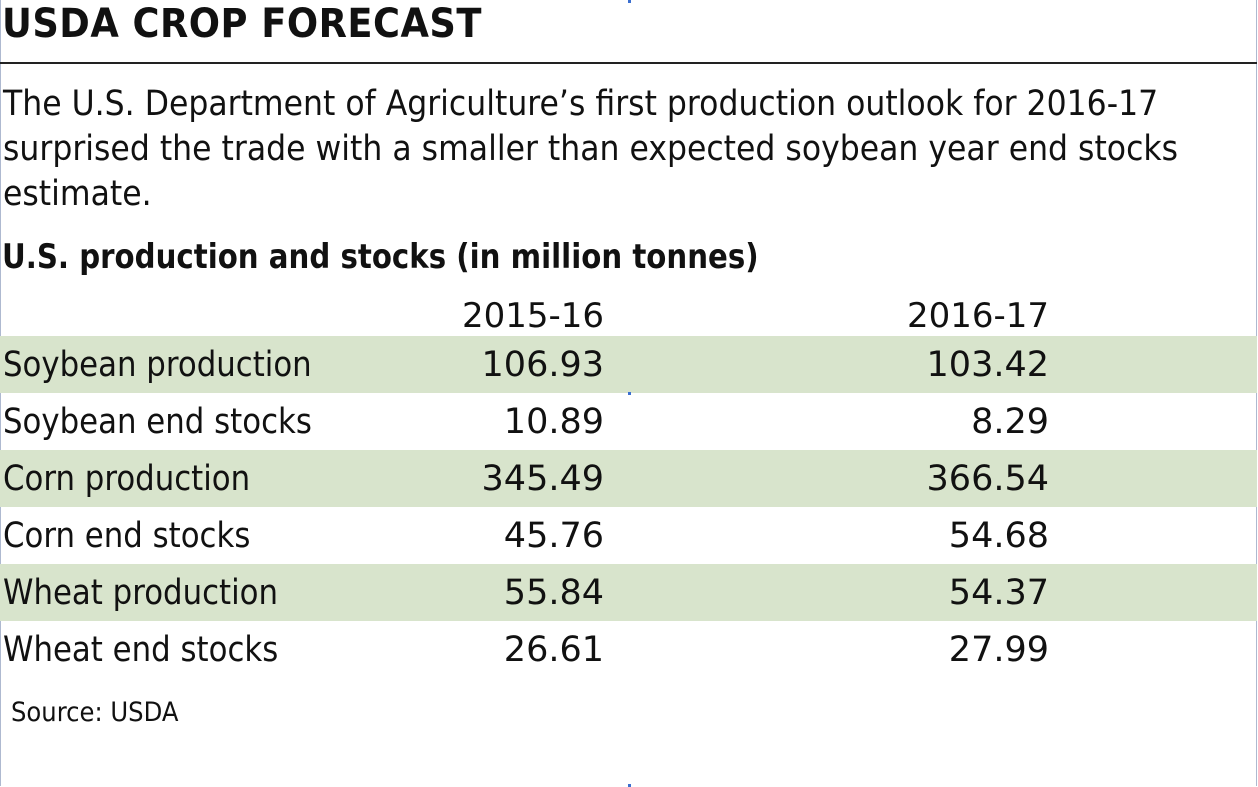 The height and width of the screenshot is (787, 1258). What do you see at coordinates (157, 421) in the screenshot?
I see `row-label: Soybean end stocks` at bounding box center [157, 421].